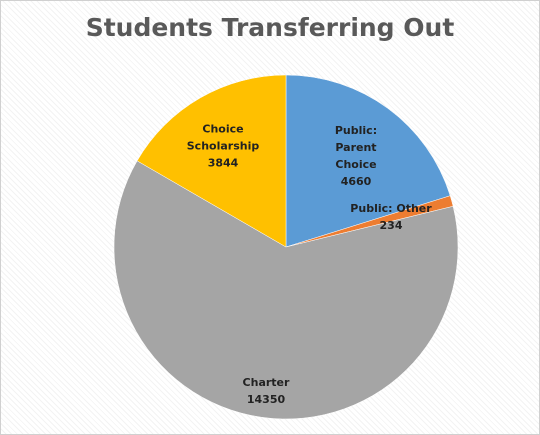 This screenshot has width=540, height=435. I want to click on category-label: Public: Parent Choice, so click(356, 147).